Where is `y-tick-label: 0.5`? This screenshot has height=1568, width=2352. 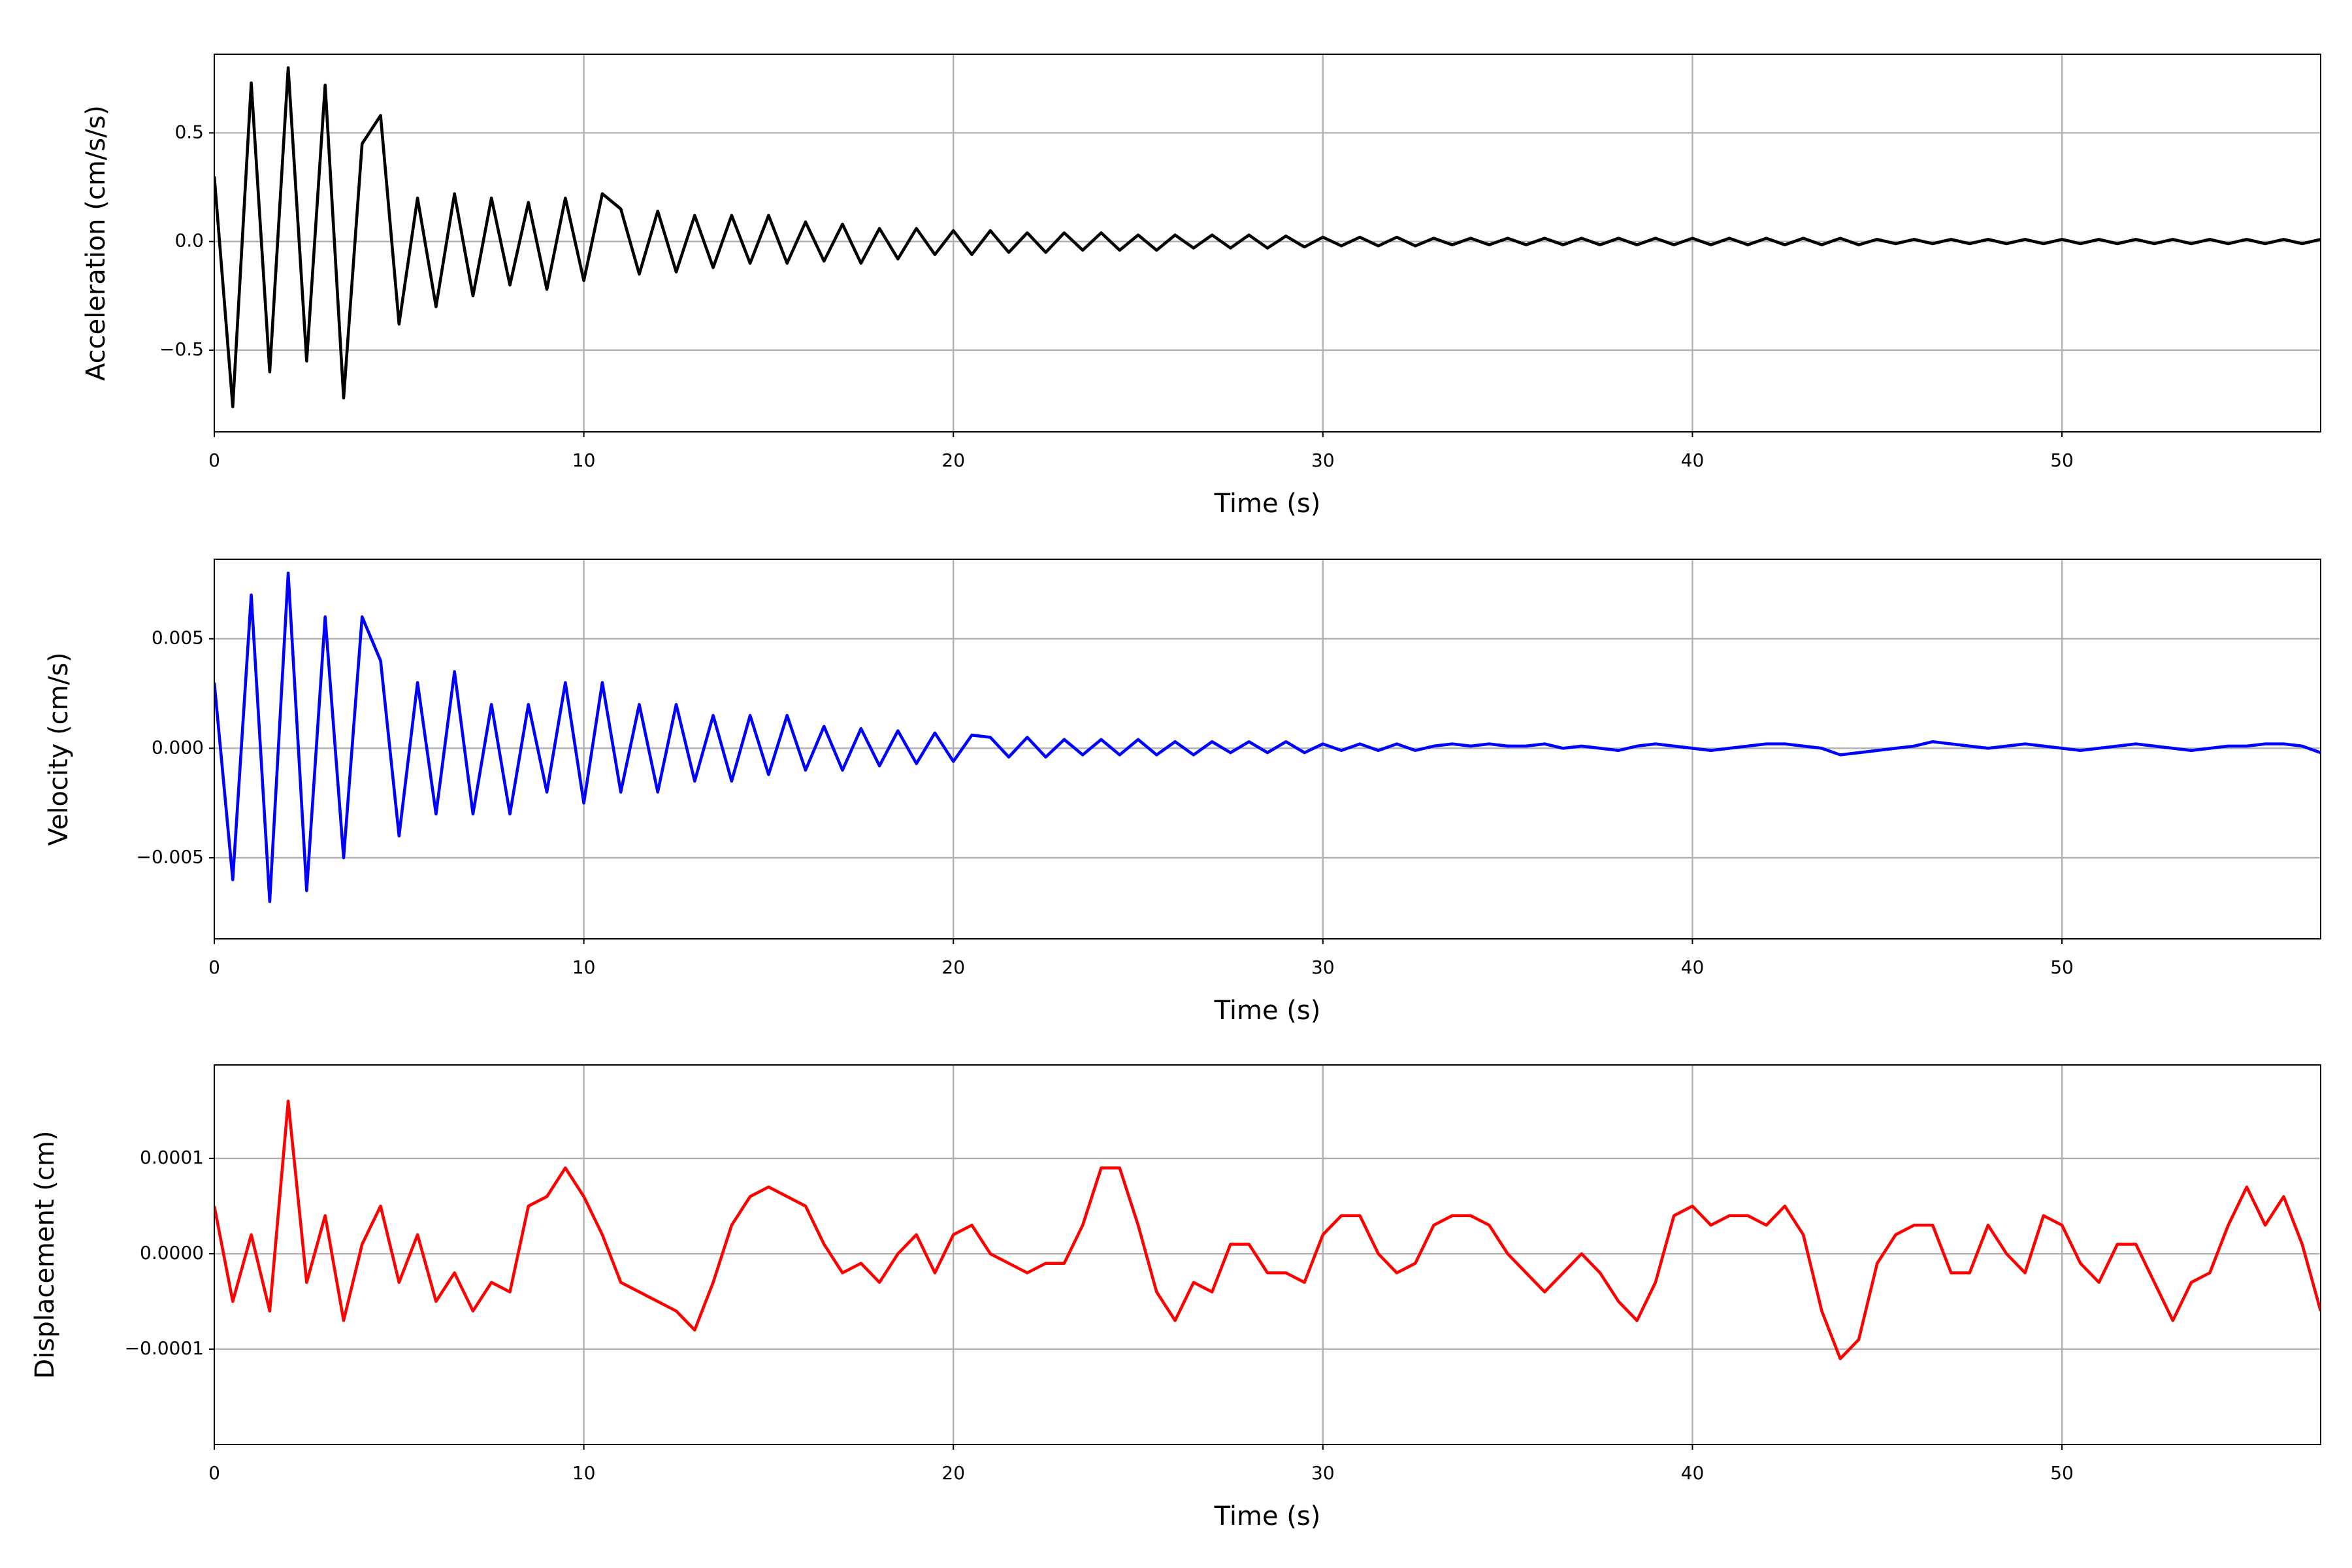 y-tick-label: 0.5 is located at coordinates (189, 131).